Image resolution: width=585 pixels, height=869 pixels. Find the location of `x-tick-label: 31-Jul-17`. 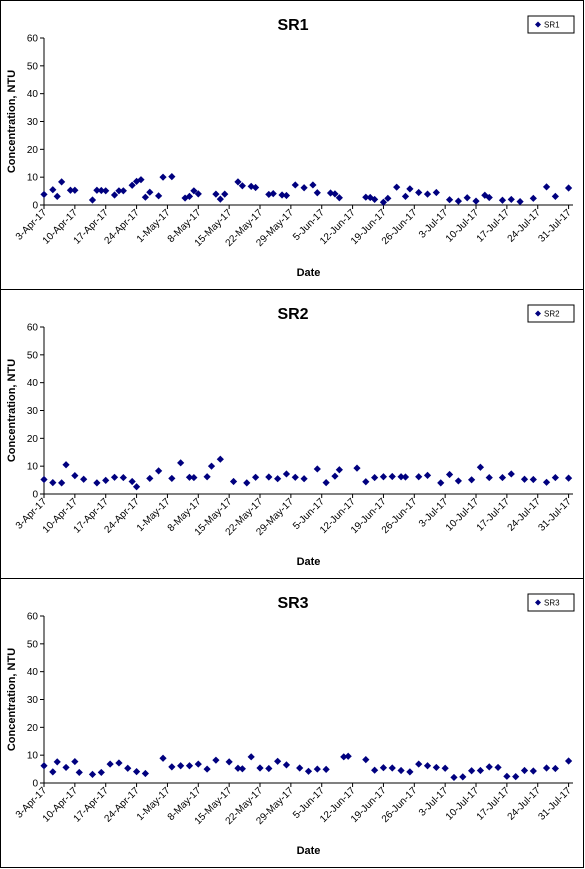

x-tick-label: 31-Jul-17 is located at coordinates (555, 515).